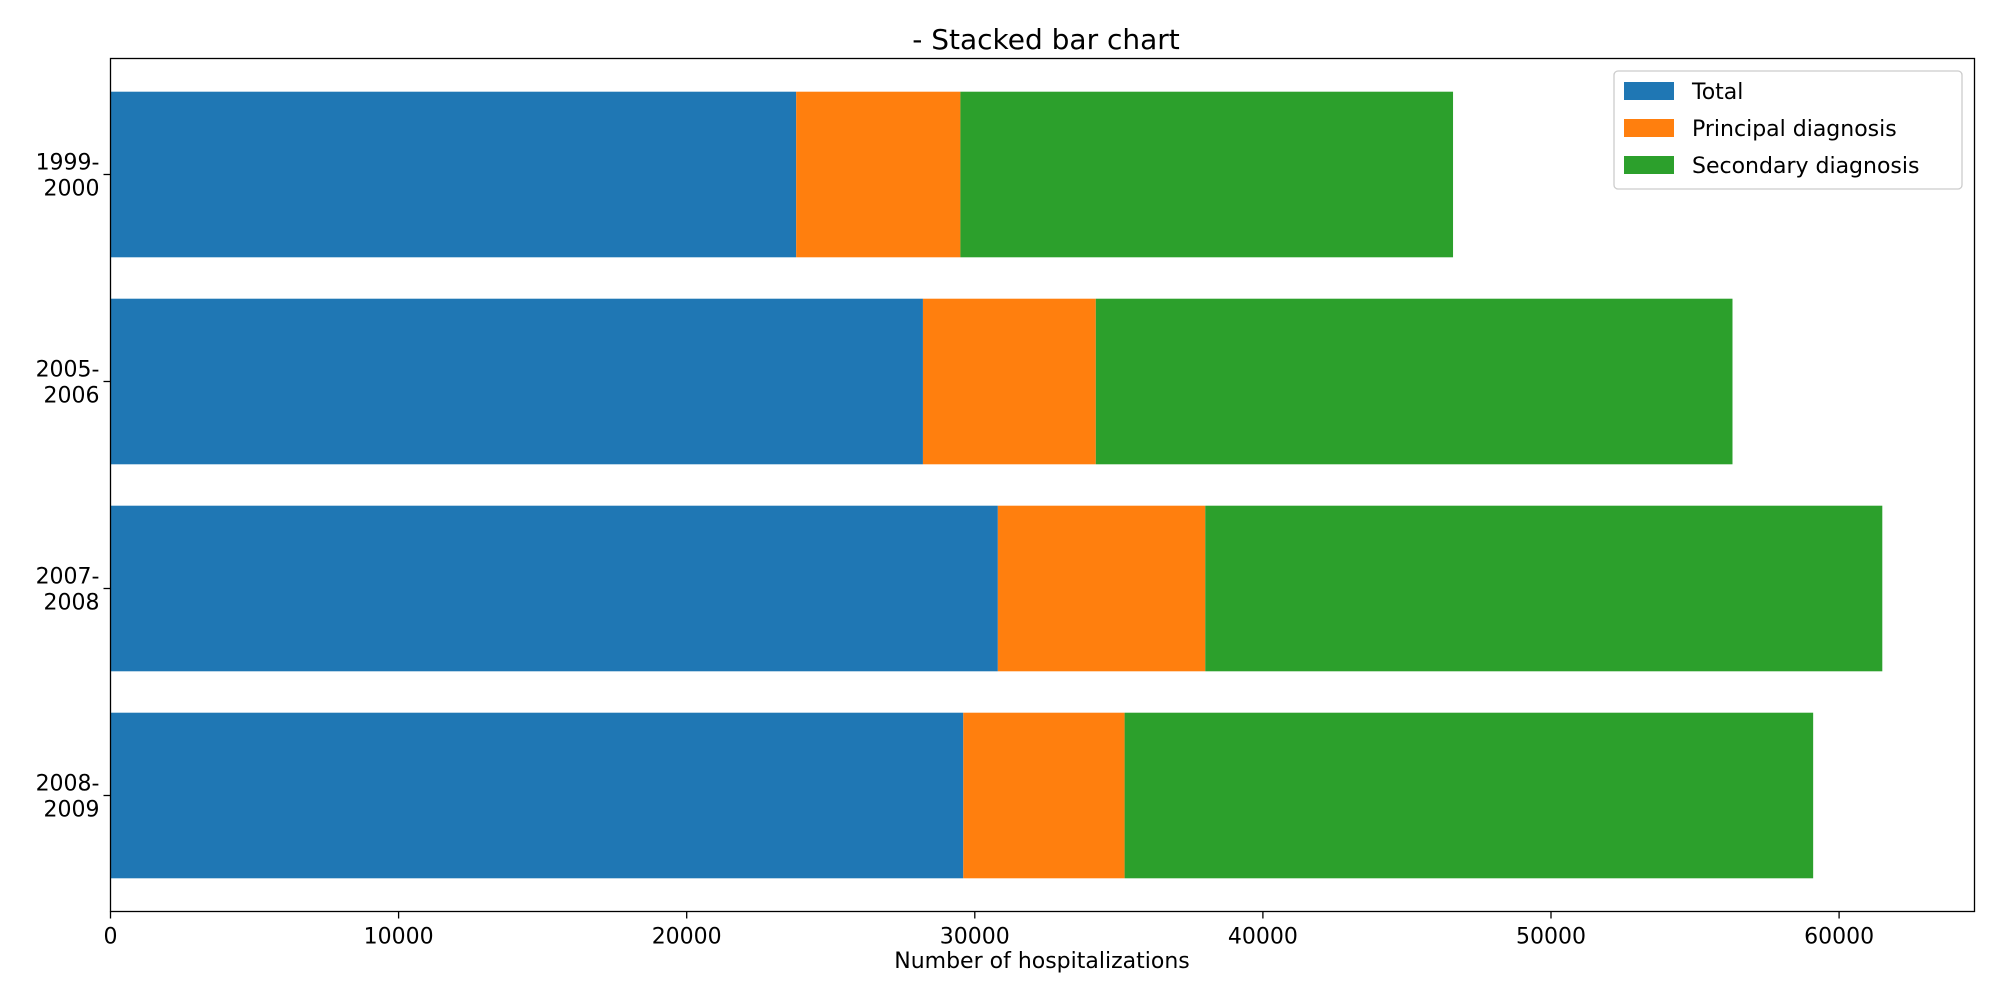 The image size is (2000, 1005). What do you see at coordinates (1263, 937) in the screenshot?
I see `x-tick-label: 40000` at bounding box center [1263, 937].